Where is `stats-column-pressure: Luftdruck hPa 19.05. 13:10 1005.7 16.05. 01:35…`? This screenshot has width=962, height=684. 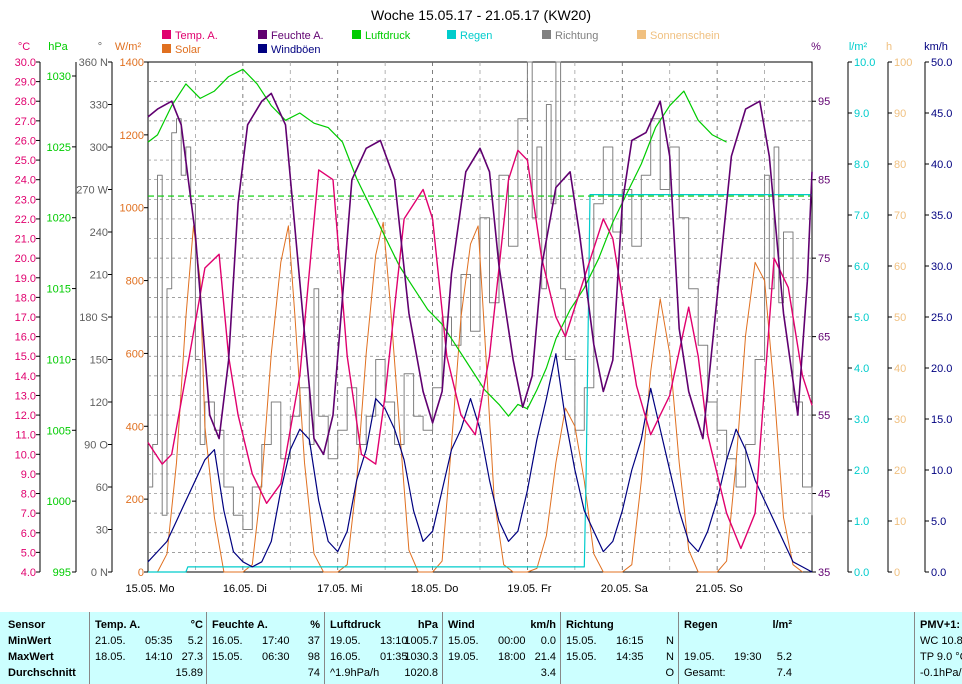
stats-column-pressure: Luftdruck hPa 19.05. 13:10 1005.7 16.05. 01:35… is located at coordinates (386, 648).